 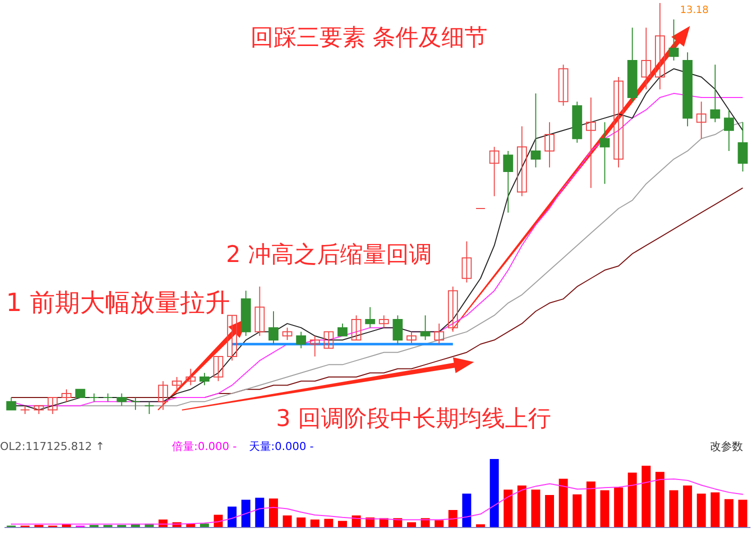 What do you see at coordinates (369, 38) in the screenshot?
I see `text: 回踩三要素 条件及细节` at bounding box center [369, 38].